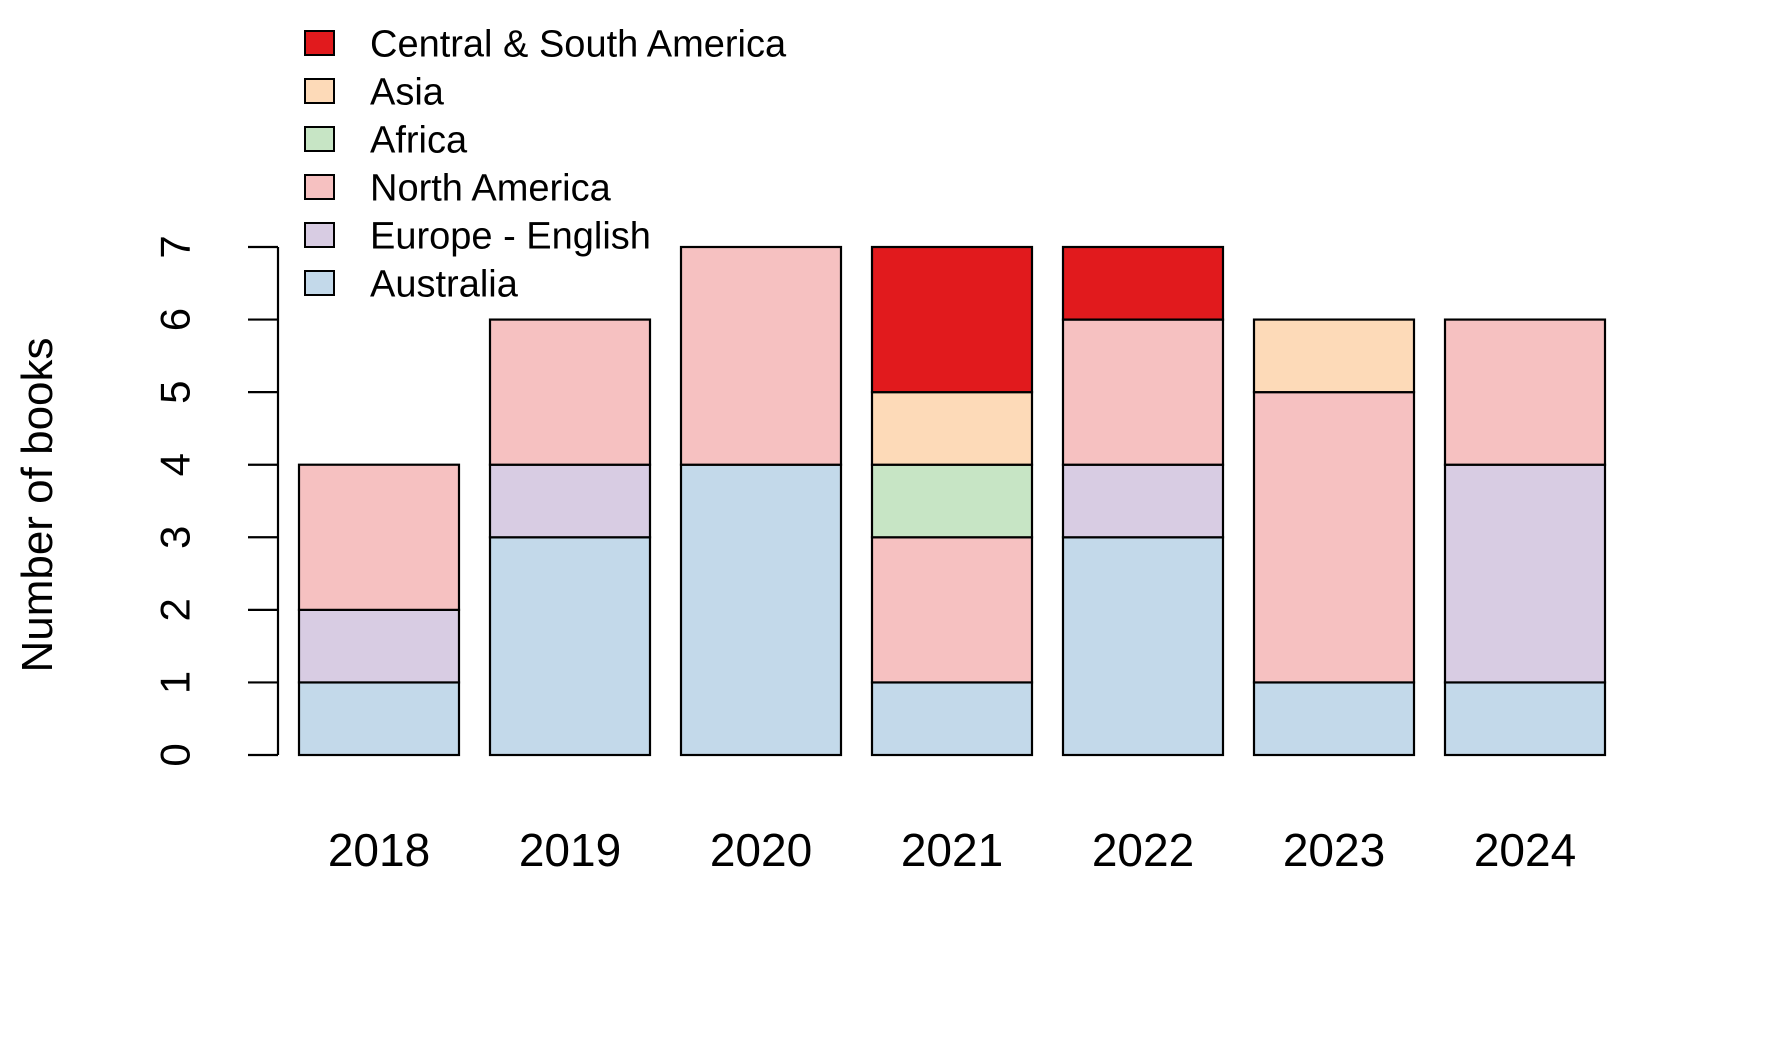 This screenshot has width=1771, height=1062. What do you see at coordinates (952, 610) in the screenshot?
I see `bar-segment-2021-north-america` at bounding box center [952, 610].